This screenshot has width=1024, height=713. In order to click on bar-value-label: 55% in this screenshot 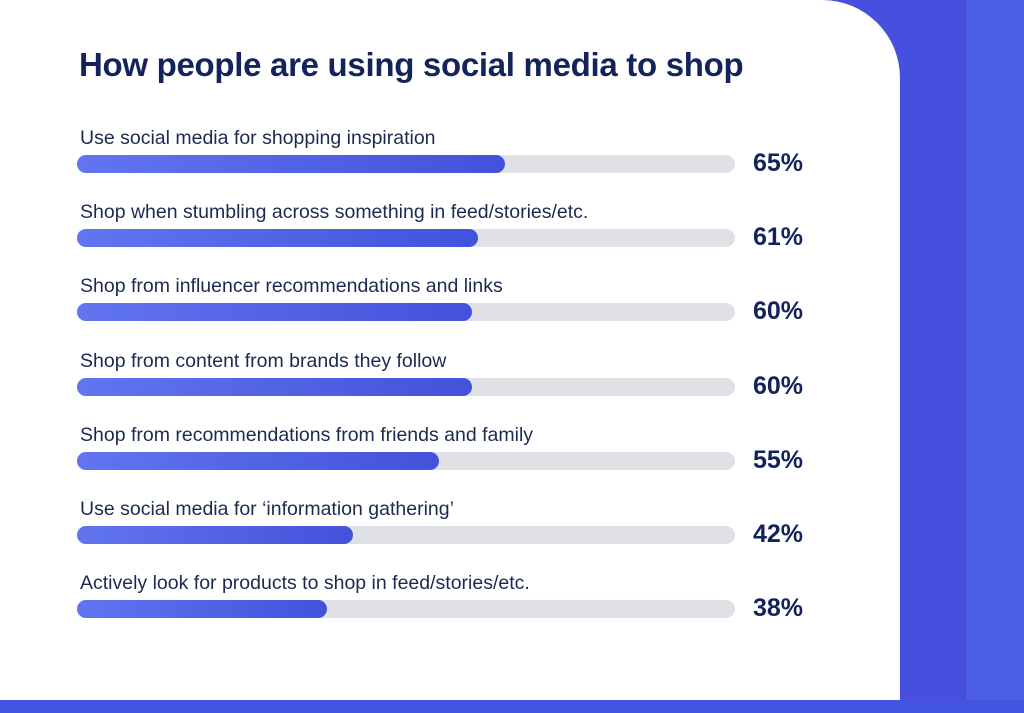, I will do `click(778, 459)`.